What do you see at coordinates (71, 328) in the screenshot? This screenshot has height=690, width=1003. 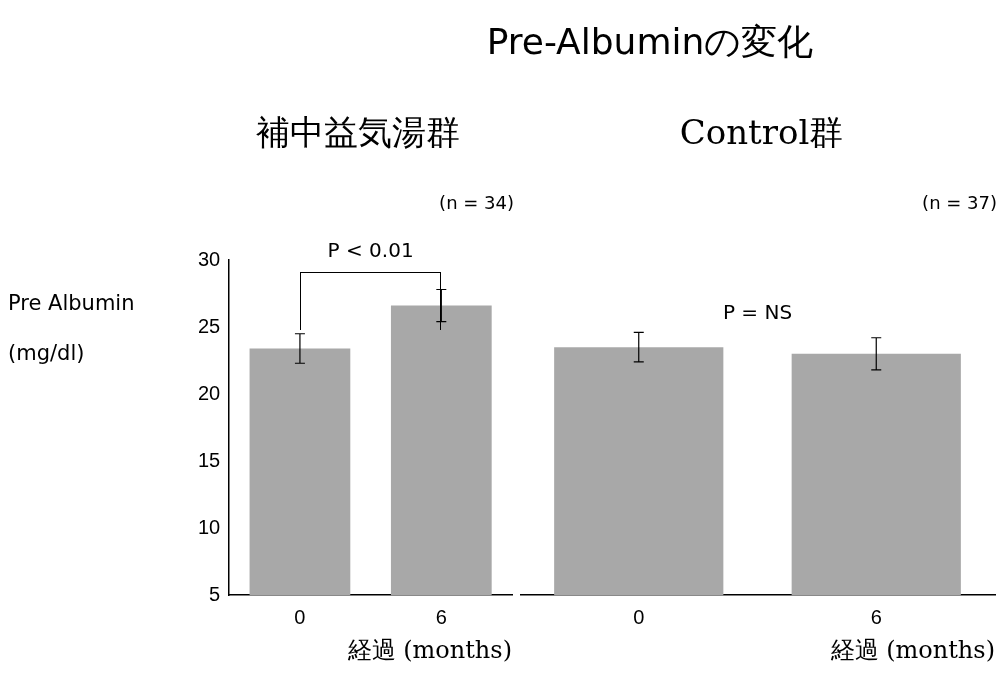 I see `text: Pre Albumin (mg/dl)` at bounding box center [71, 328].